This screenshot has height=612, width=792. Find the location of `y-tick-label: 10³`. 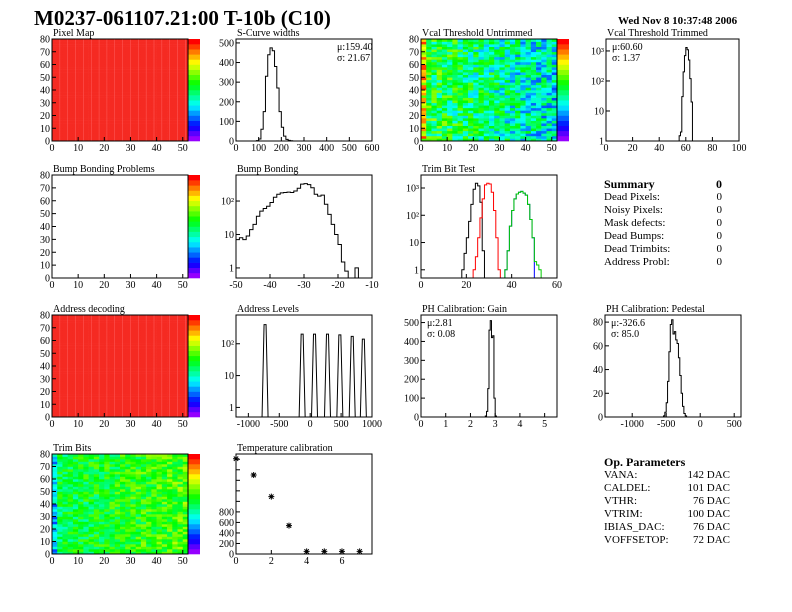

y-tick-label: 10³ is located at coordinates (597, 51).